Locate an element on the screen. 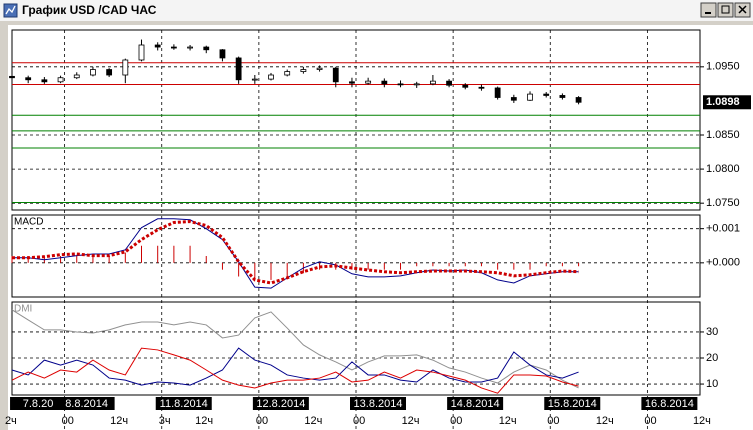 The width and height of the screenshot is (753, 430). title-bar is located at coordinates (376, 10).